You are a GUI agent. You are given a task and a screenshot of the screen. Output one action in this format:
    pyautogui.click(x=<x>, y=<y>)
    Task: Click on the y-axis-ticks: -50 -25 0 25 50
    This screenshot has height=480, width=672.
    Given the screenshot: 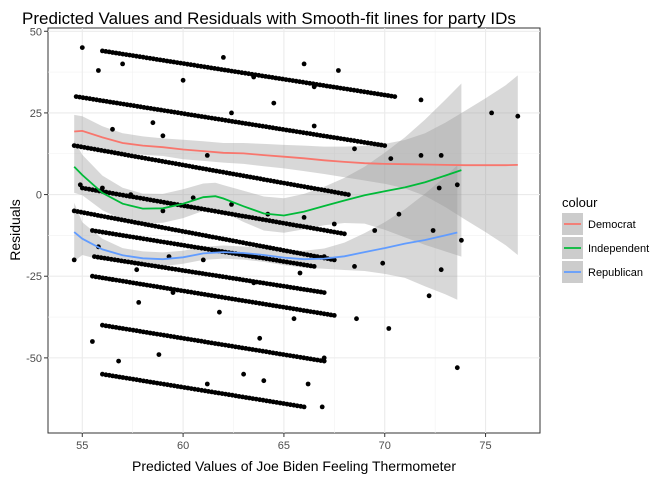 What is the action you would take?
    pyautogui.click(x=37, y=195)
    